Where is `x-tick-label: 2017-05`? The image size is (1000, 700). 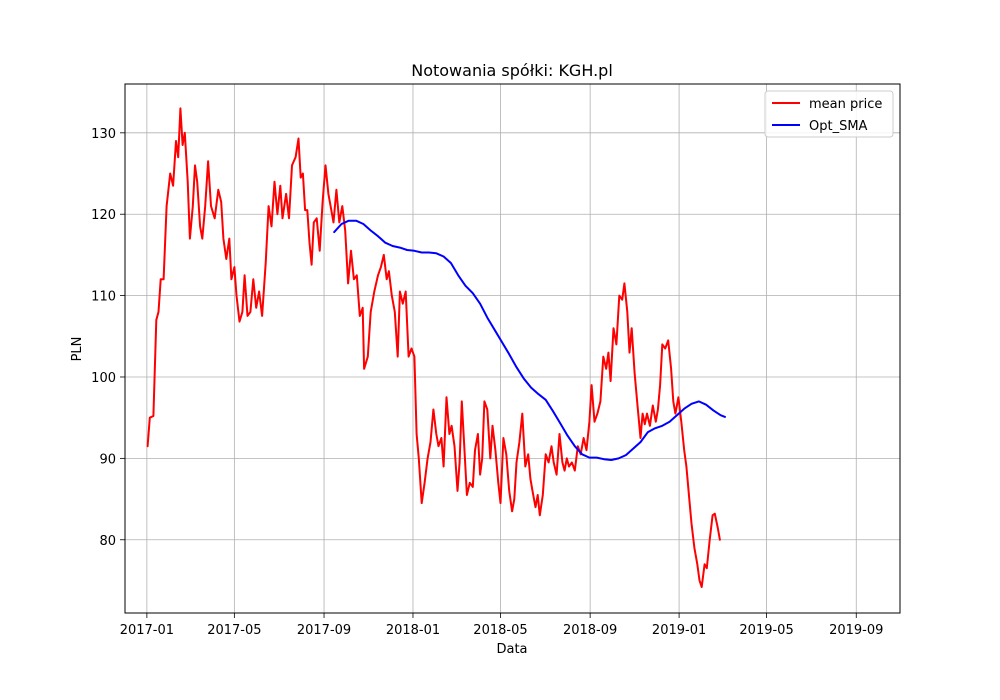 x-tick-label: 2017-05 is located at coordinates (234, 630).